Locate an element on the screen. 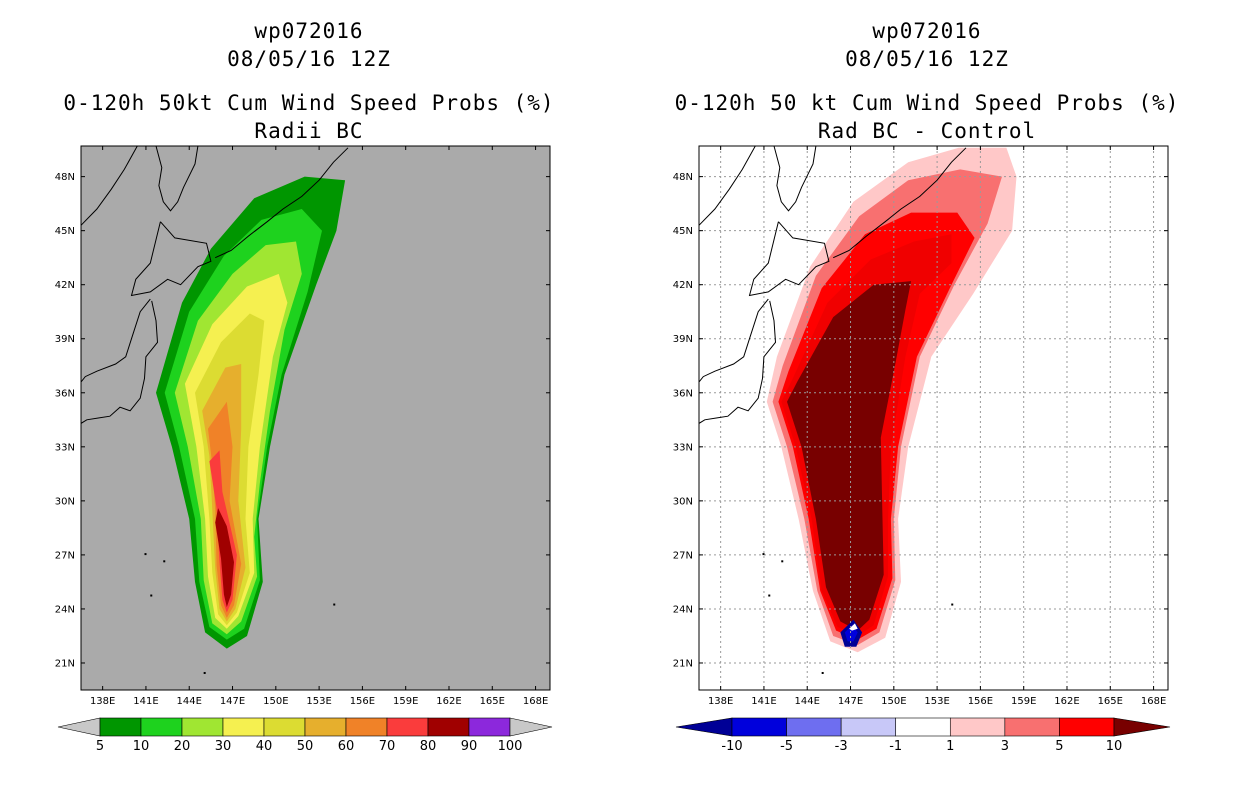 The image size is (1236, 800). chart-title: 0-120h 50 kt Cum Wind Speed Probs (%) is located at coordinates (927, 103).